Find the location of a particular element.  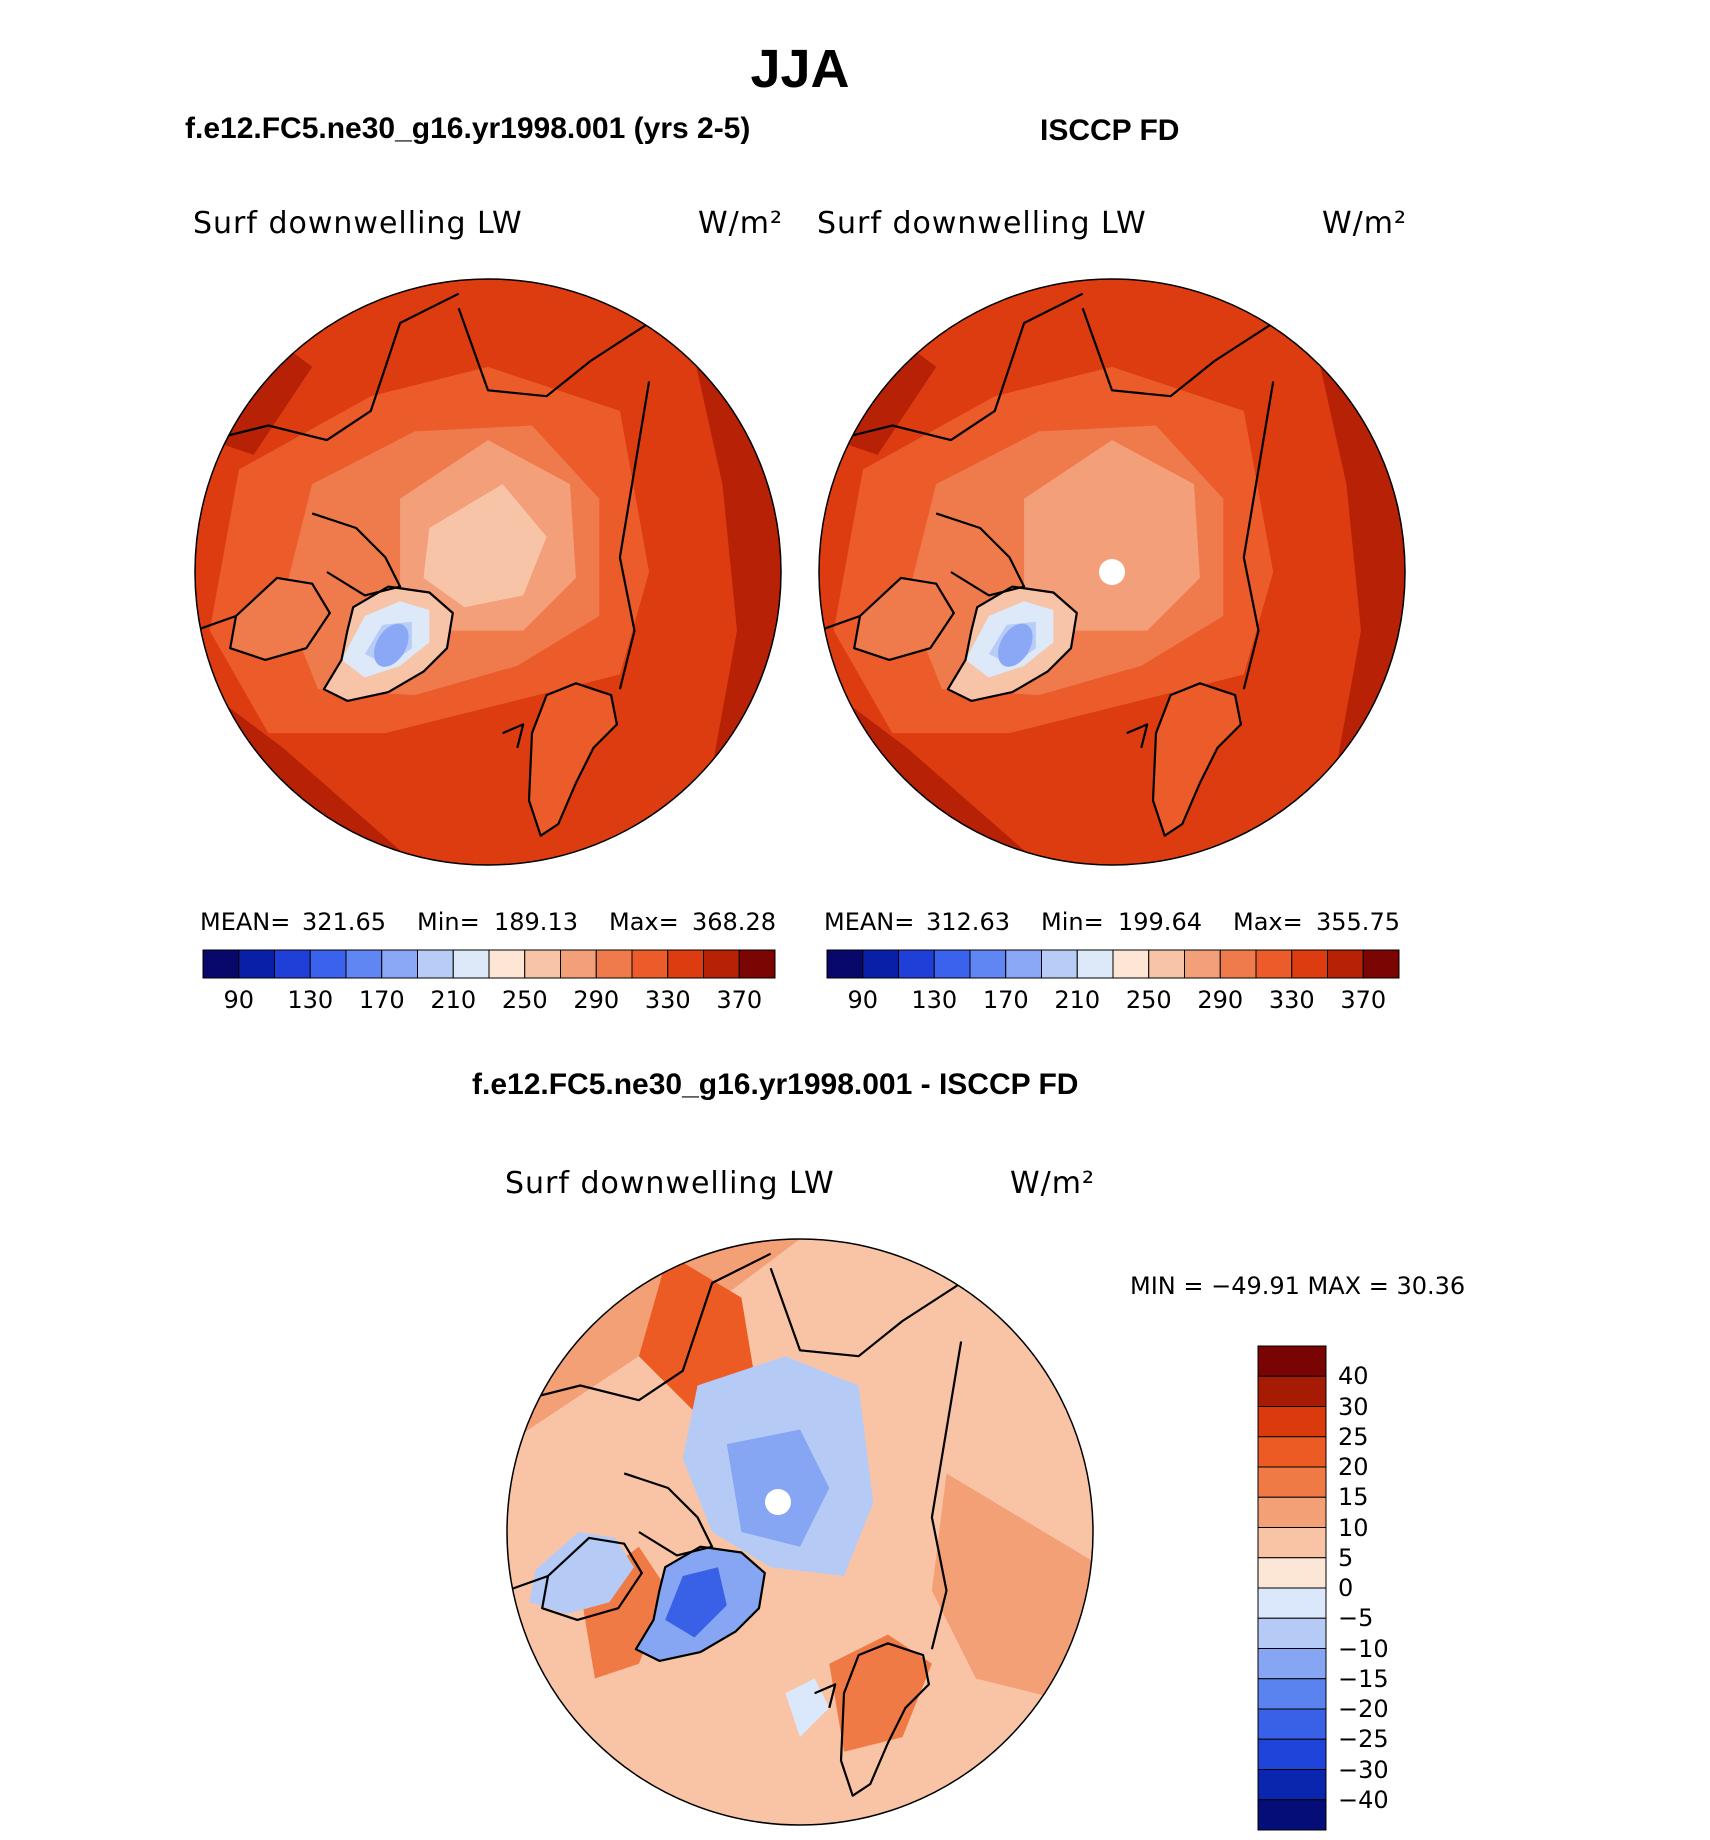

panel-3-colorbar-tick-label: −30 is located at coordinates (1363, 1769).